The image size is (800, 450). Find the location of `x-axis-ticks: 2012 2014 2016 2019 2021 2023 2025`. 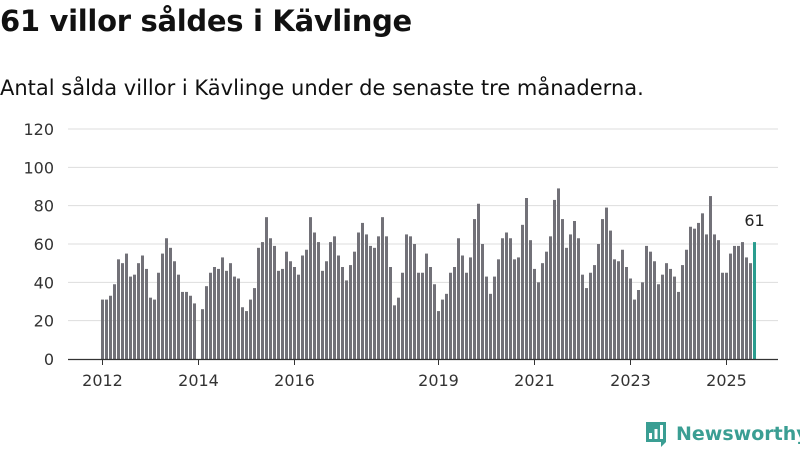

x-axis-ticks: 2012 2014 2016 2019 2021 2023 2025 is located at coordinates (414, 374).